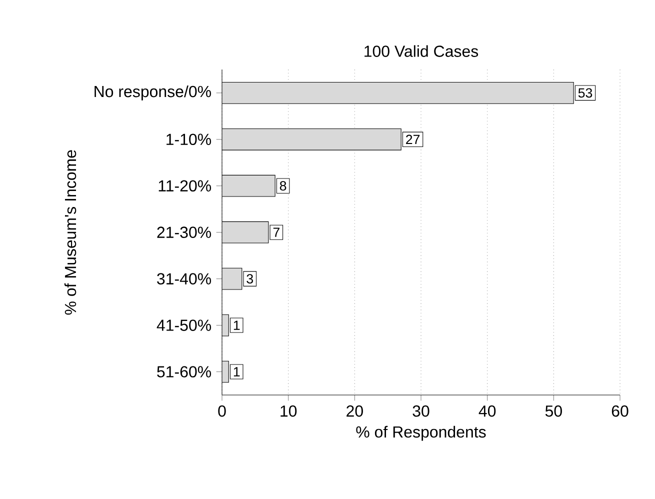 This screenshot has width=655, height=499. Describe the element at coordinates (184, 325) in the screenshot. I see `y-tick-label: 41-50%` at that location.